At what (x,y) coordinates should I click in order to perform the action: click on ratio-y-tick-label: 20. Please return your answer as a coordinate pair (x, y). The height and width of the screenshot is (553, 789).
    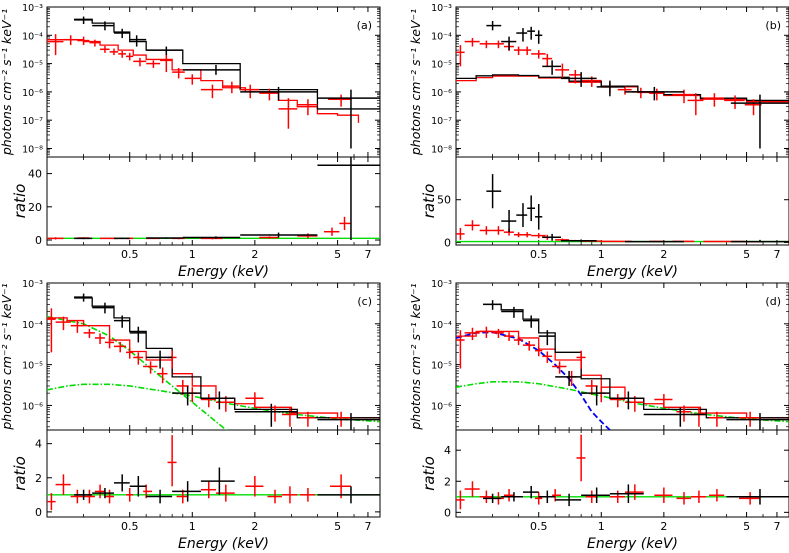
    Looking at the image, I should click on (35, 207).